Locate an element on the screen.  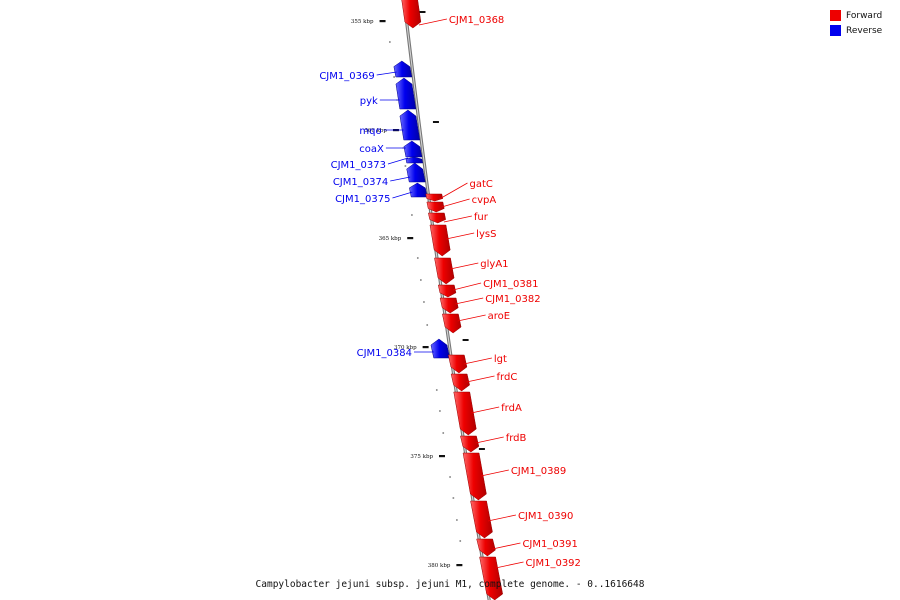
gene-glyph-glya1 is located at coordinates (444, 271).